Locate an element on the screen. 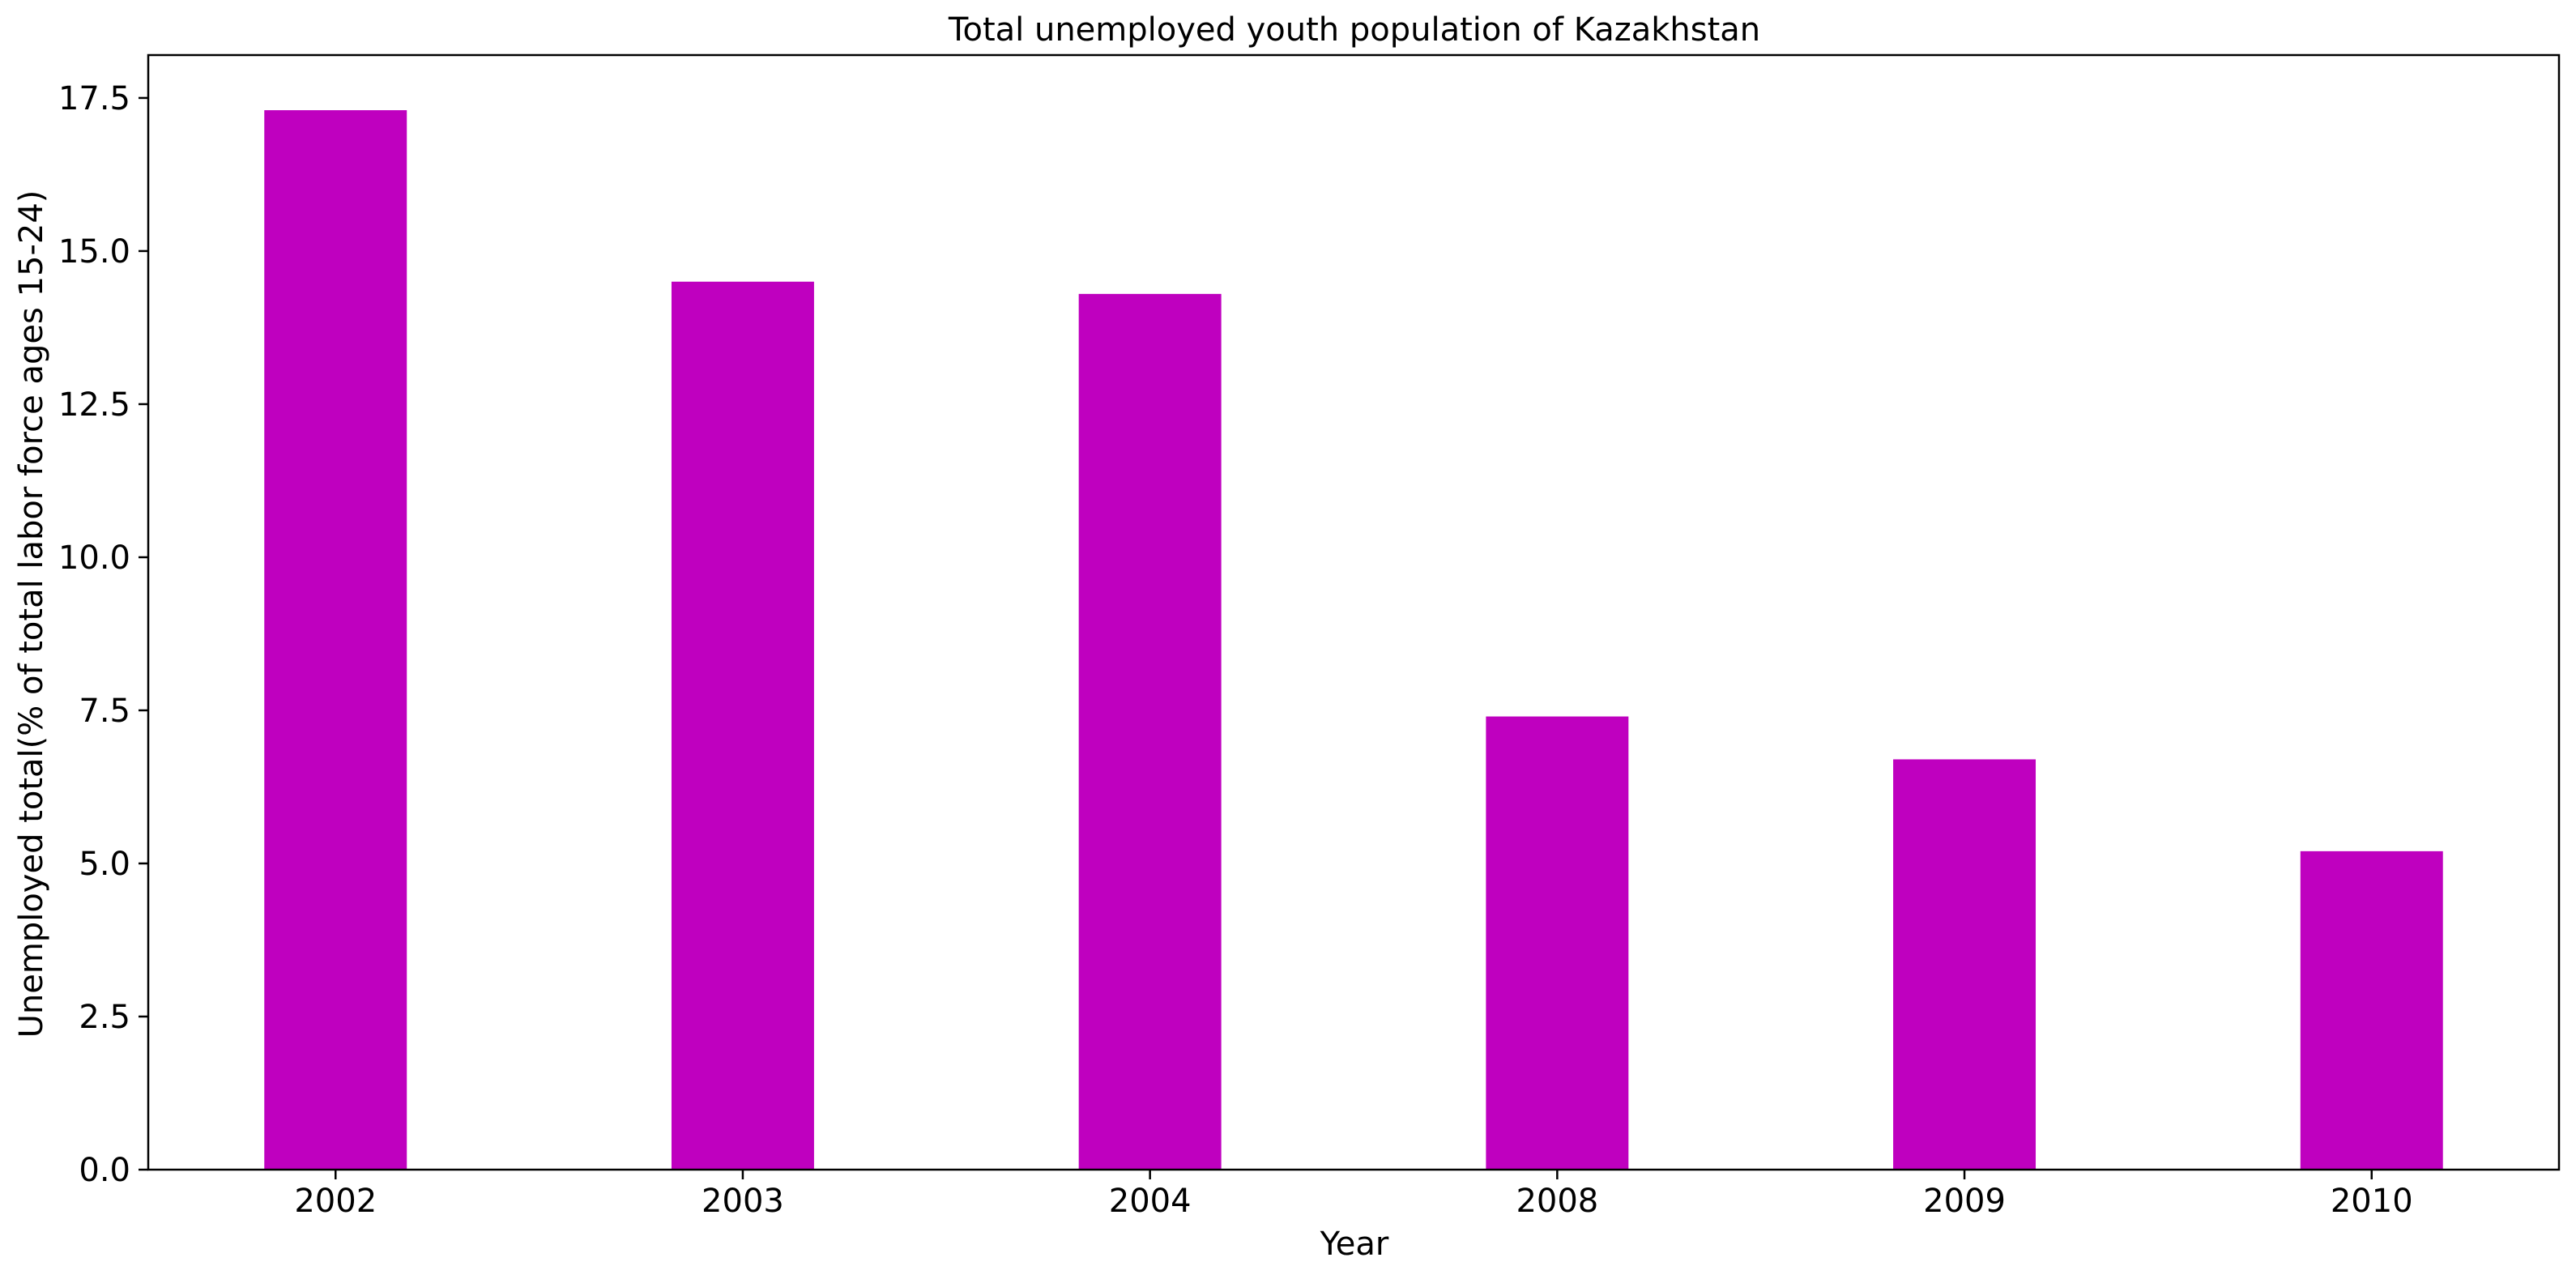 The image size is (2576, 1279). y-tick-label: 7.5 is located at coordinates (105, 711).